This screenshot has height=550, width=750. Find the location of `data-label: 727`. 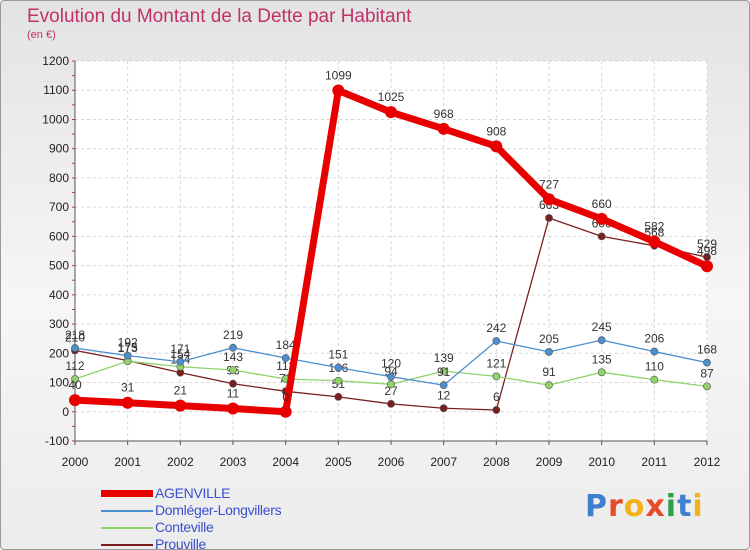

data-label: 727 is located at coordinates (549, 184).